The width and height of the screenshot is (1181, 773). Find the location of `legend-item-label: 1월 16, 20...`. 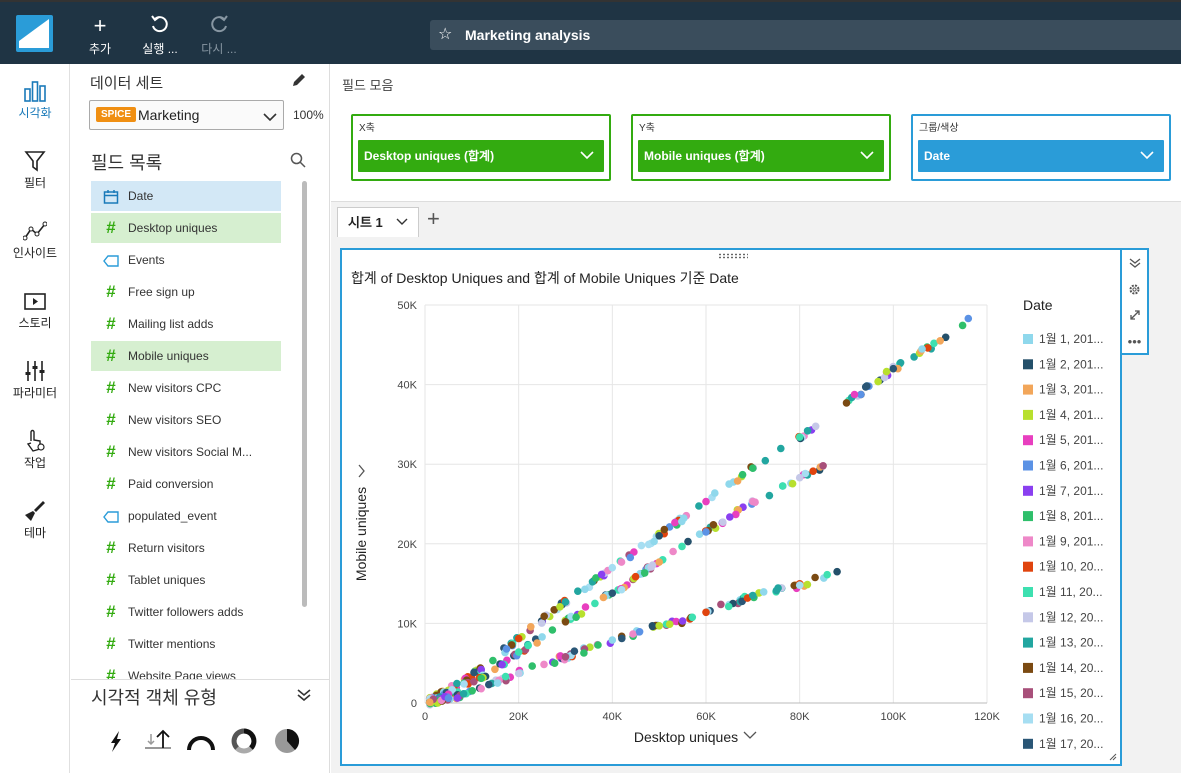

legend-item-label: 1월 16, 20... is located at coordinates (1071, 719).